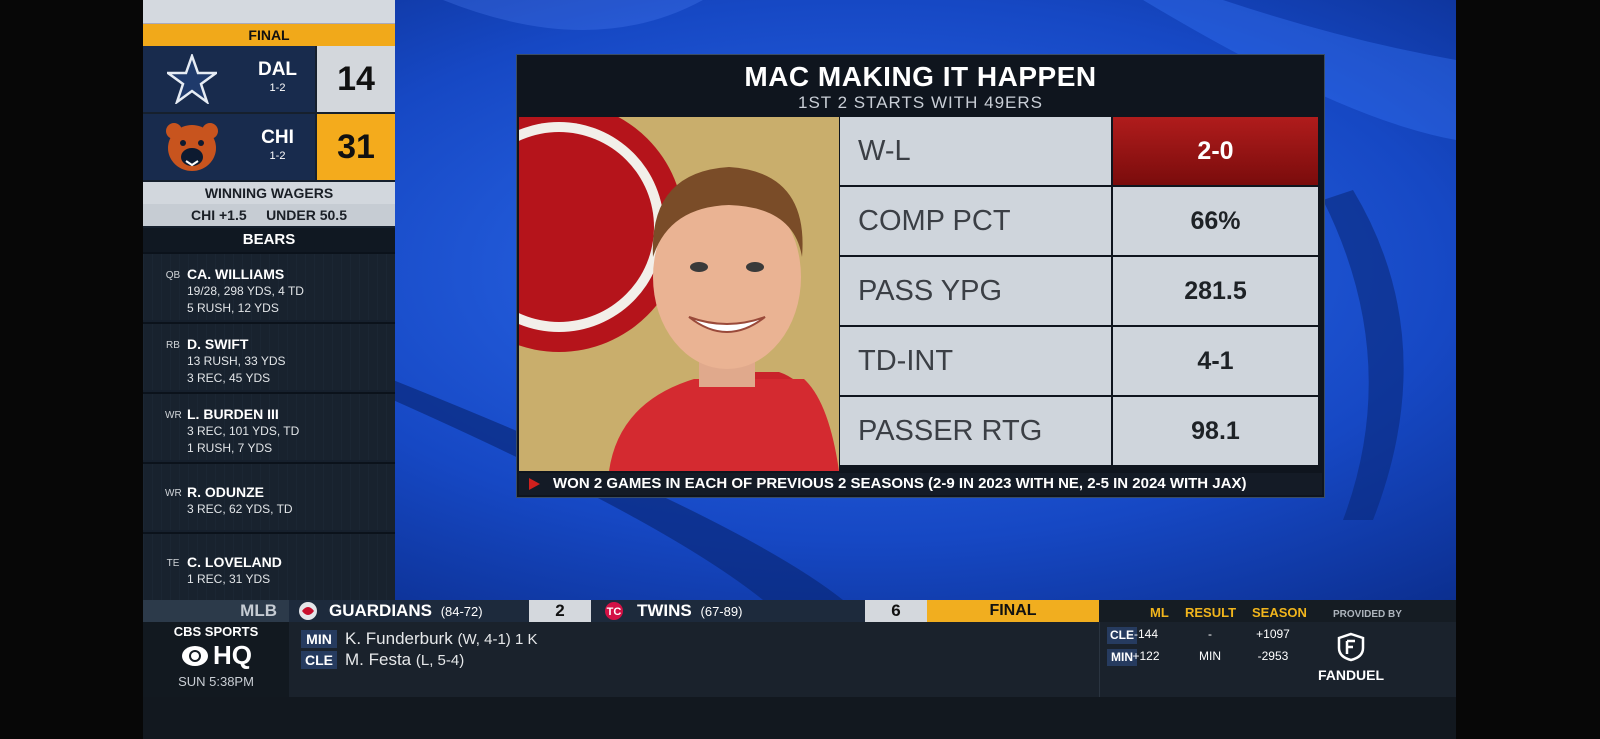  Describe the element at coordinates (173, 563) in the screenshot. I see `player-position: TE` at that location.